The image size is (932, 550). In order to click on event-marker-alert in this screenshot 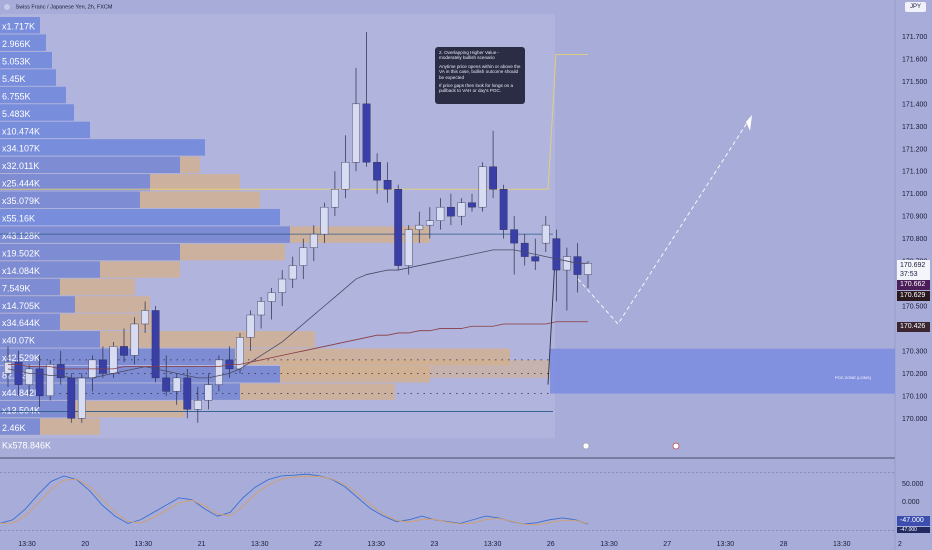, I will do `click(676, 446)`.